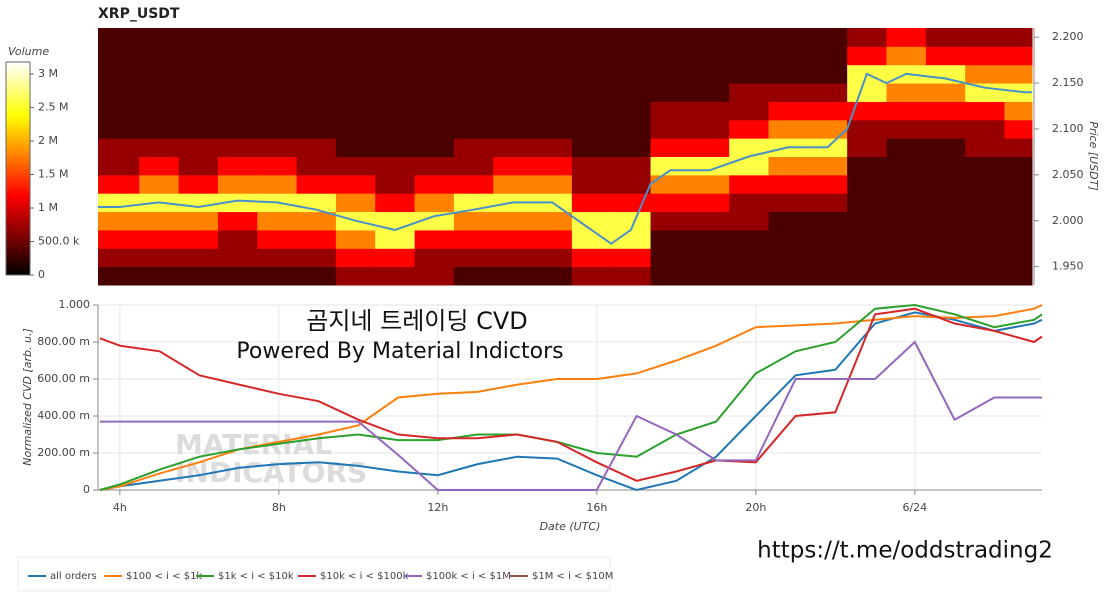  I want to click on x-tick-label: 6/24, so click(914, 507).